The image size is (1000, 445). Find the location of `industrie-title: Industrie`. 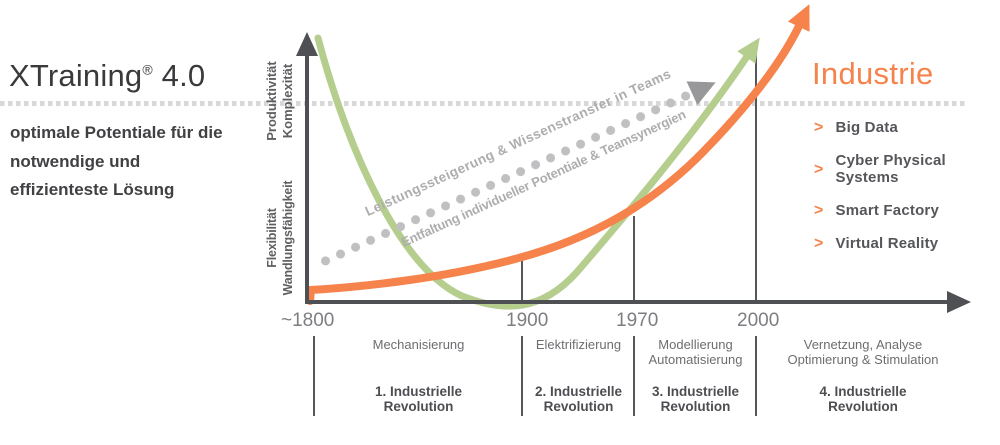

industrie-title: Industrie is located at coordinates (873, 73).